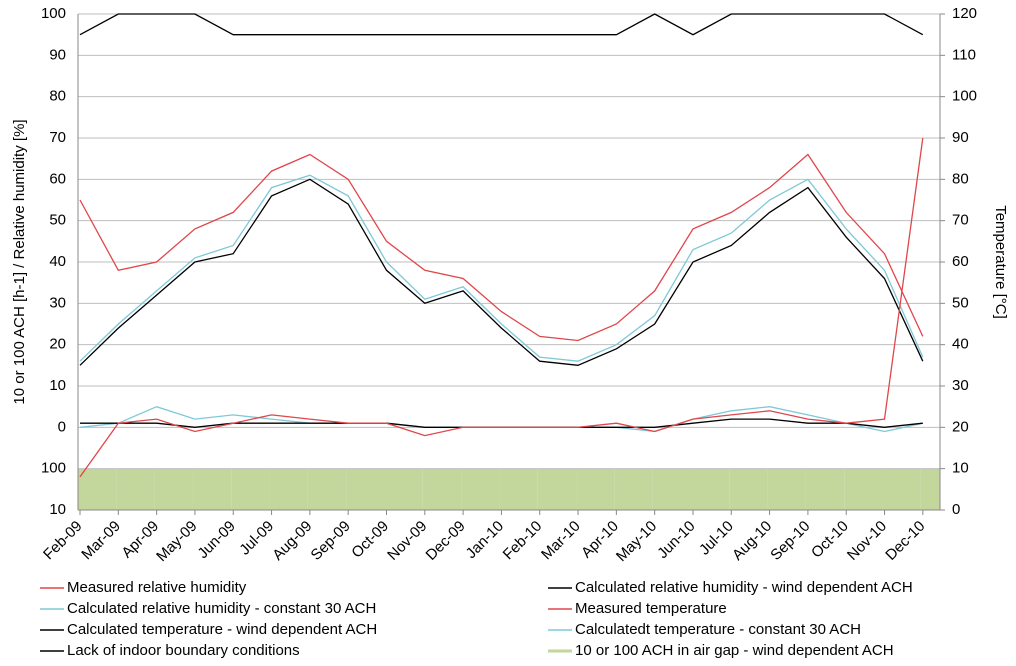 Image resolution: width=1016 pixels, height=666 pixels. I want to click on legend-label: Measured temperature, so click(651, 608).